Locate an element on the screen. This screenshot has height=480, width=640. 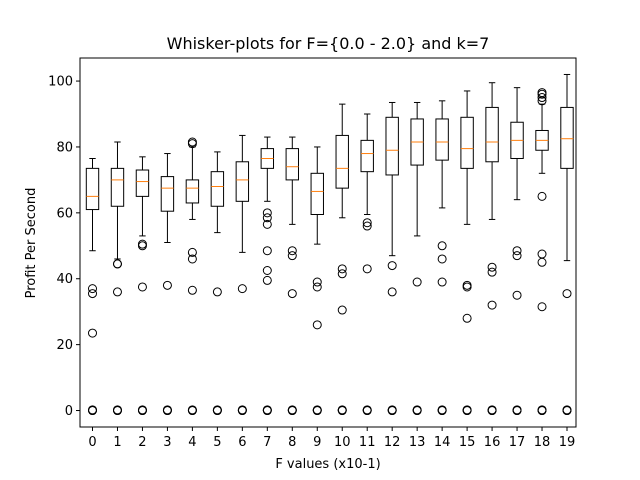
y-tick-label: 40 is located at coordinates (64, 279).